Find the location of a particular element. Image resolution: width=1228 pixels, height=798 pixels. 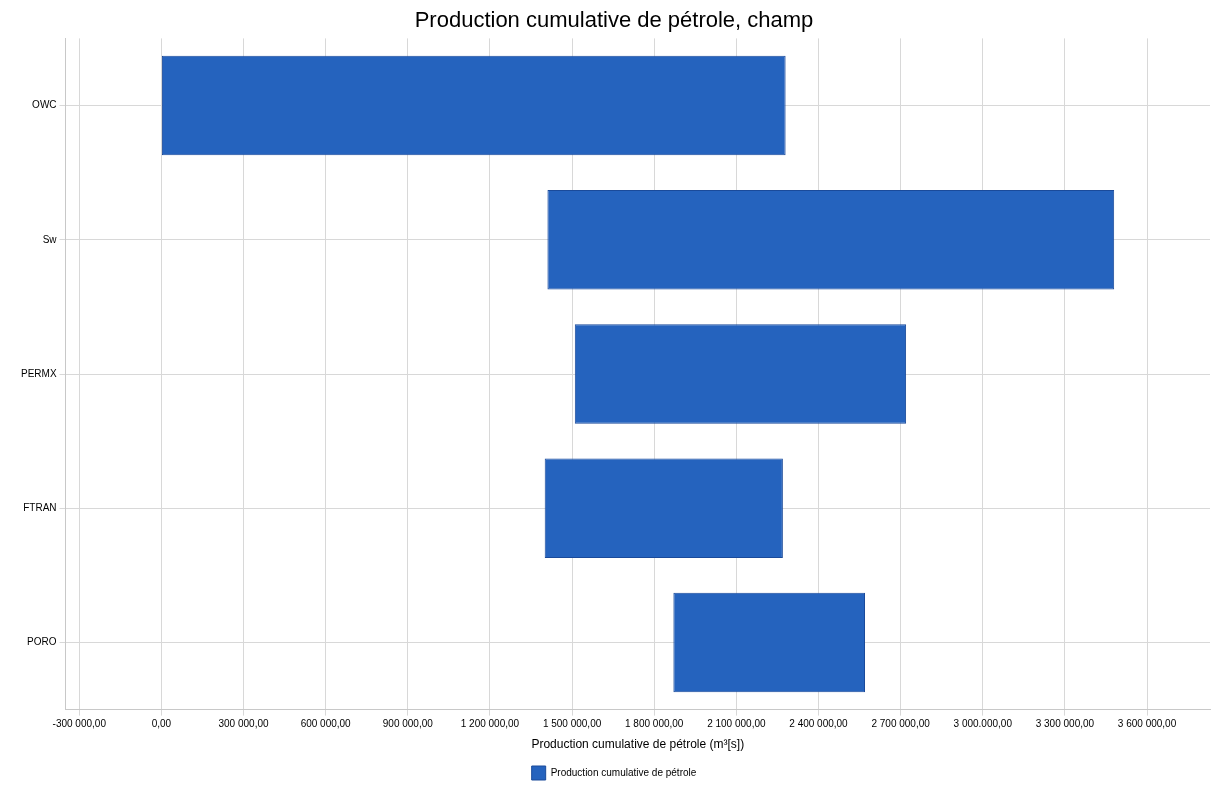

y-tick-label: Sw is located at coordinates (50, 239).